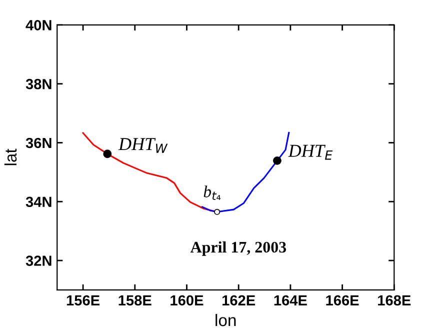 The height and width of the screenshot is (328, 436). What do you see at coordinates (239, 300) in the screenshot?
I see `x-tick-label: 162E` at bounding box center [239, 300].